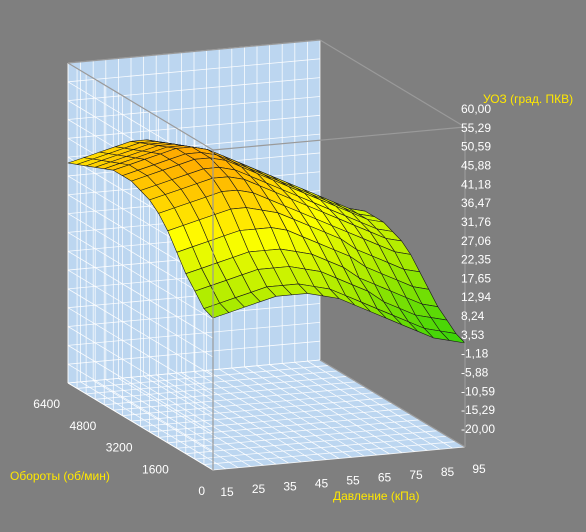 This screenshot has width=586, height=532. What do you see at coordinates (83, 426) in the screenshot?
I see `y-tick-label: 4800` at bounding box center [83, 426].